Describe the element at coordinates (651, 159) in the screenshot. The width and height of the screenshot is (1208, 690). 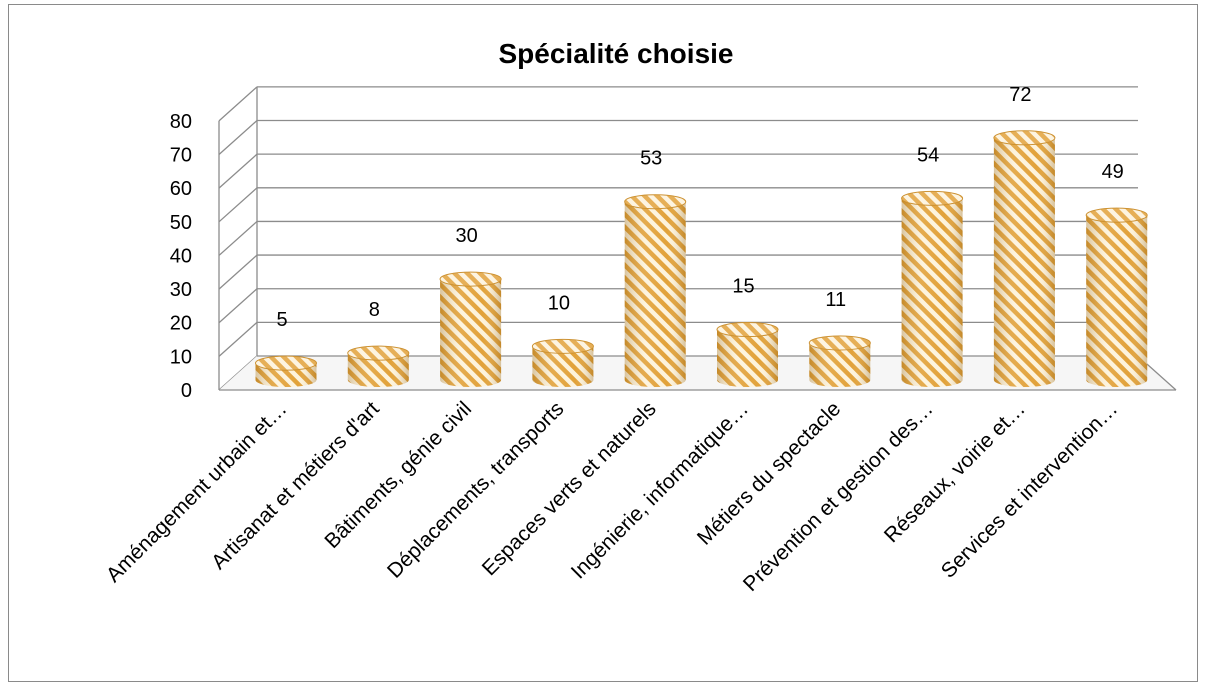
I see `data-label: 53` at that location.